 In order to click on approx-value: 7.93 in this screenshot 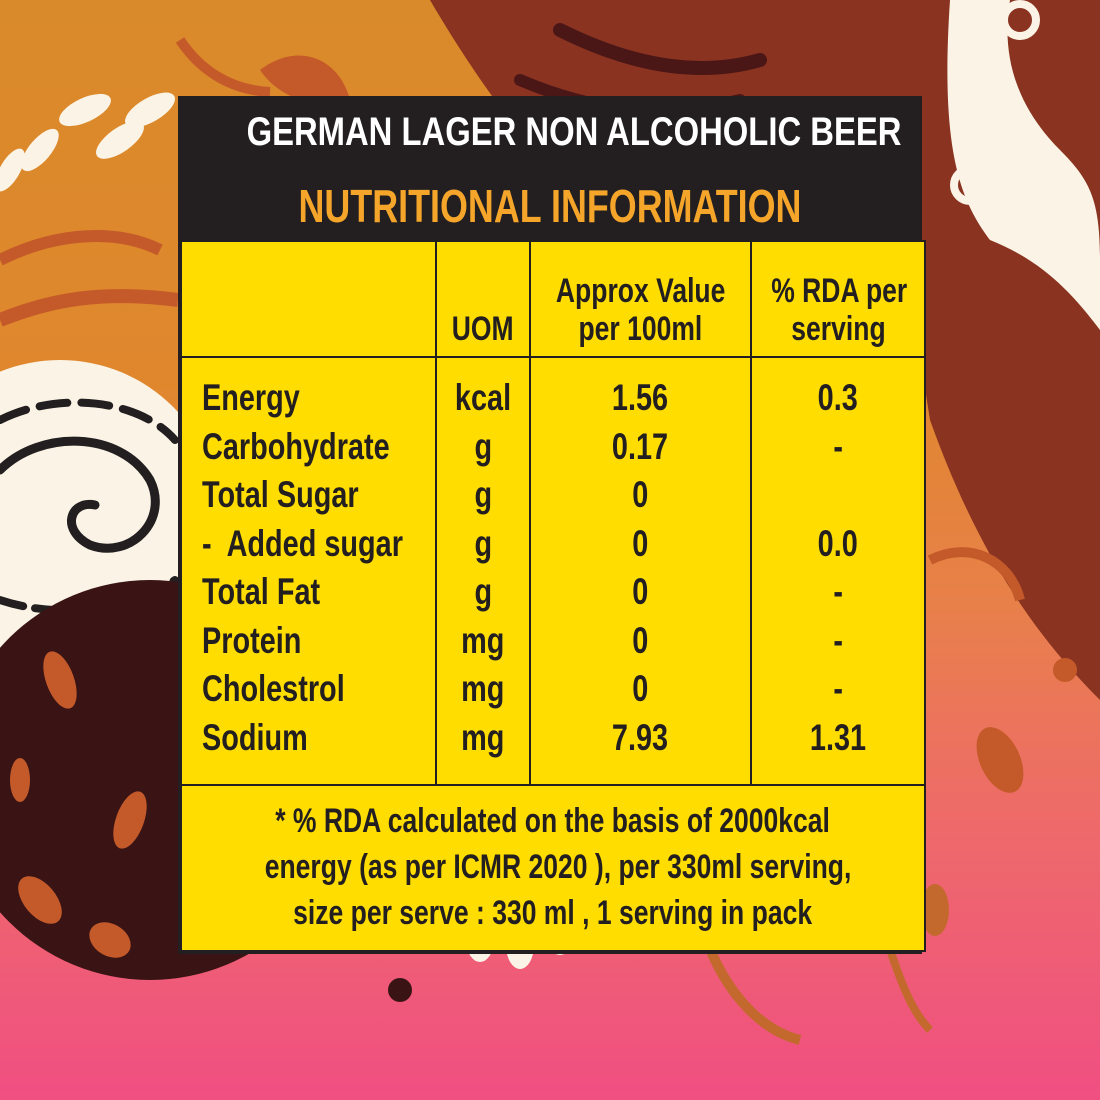, I will do `click(640, 737)`.